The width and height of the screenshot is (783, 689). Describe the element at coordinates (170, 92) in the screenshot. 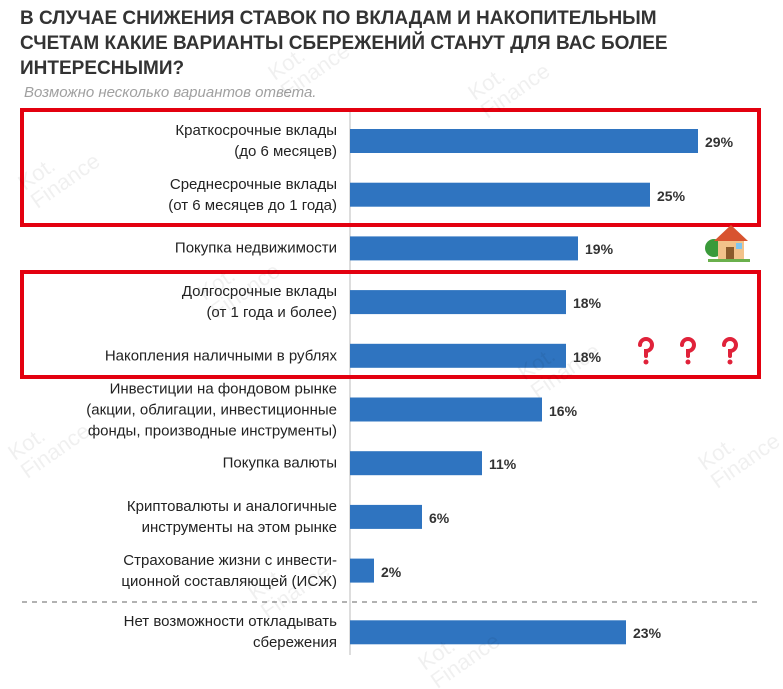

I see `chart-subtitle: Возможно несколько вариантов ответа.` at that location.